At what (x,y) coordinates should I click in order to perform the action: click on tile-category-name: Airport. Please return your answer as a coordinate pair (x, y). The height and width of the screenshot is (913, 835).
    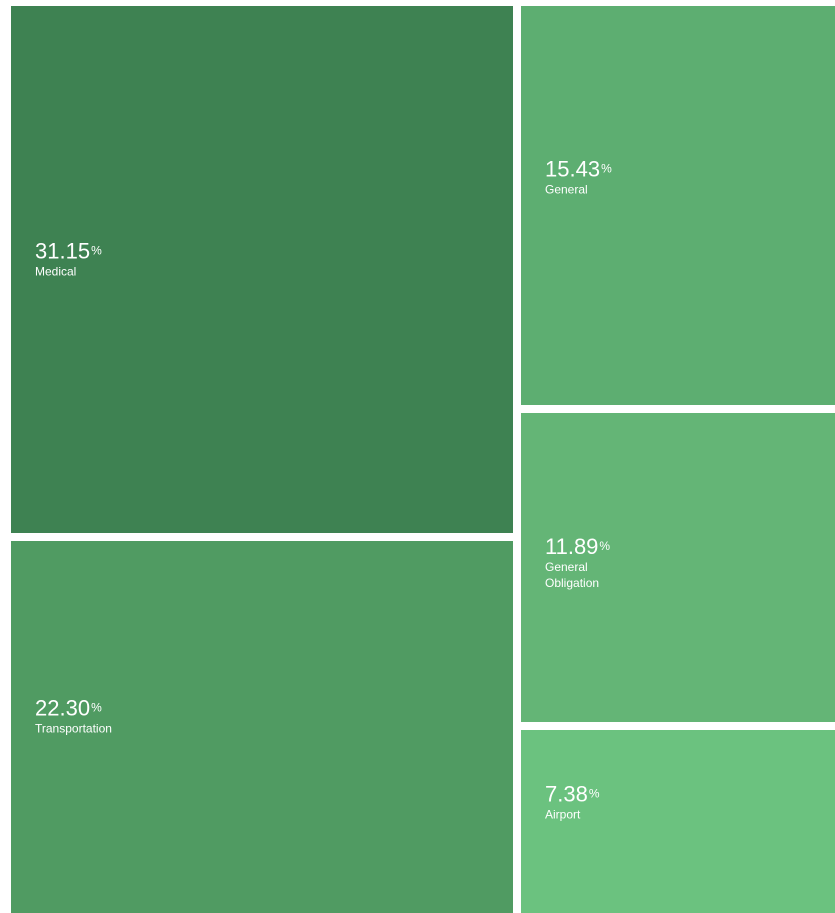
    Looking at the image, I should click on (572, 815).